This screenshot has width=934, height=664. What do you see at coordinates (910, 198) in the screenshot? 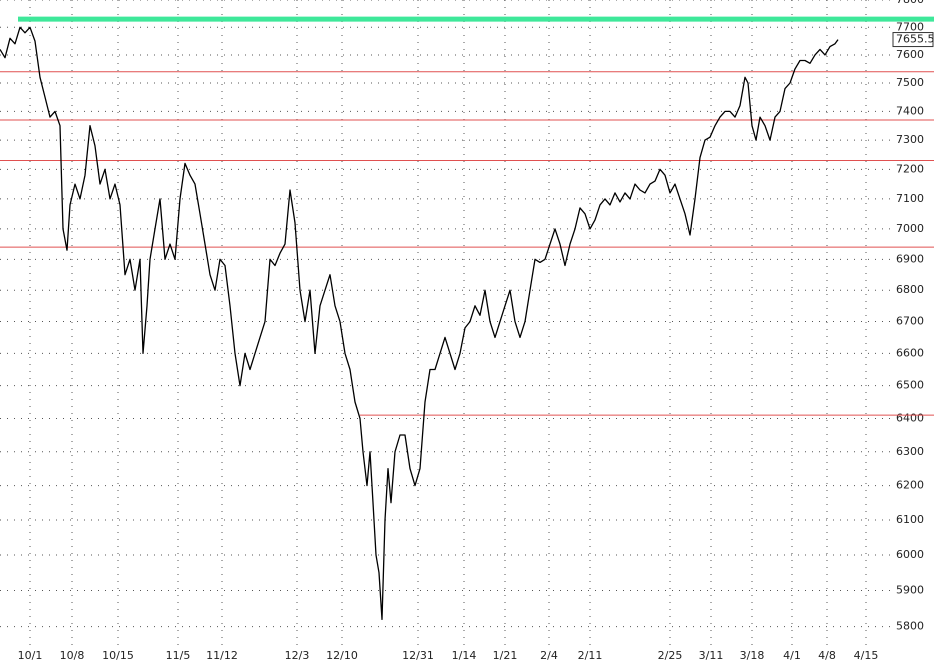
I see `y-tick-label: 7100` at bounding box center [910, 198].